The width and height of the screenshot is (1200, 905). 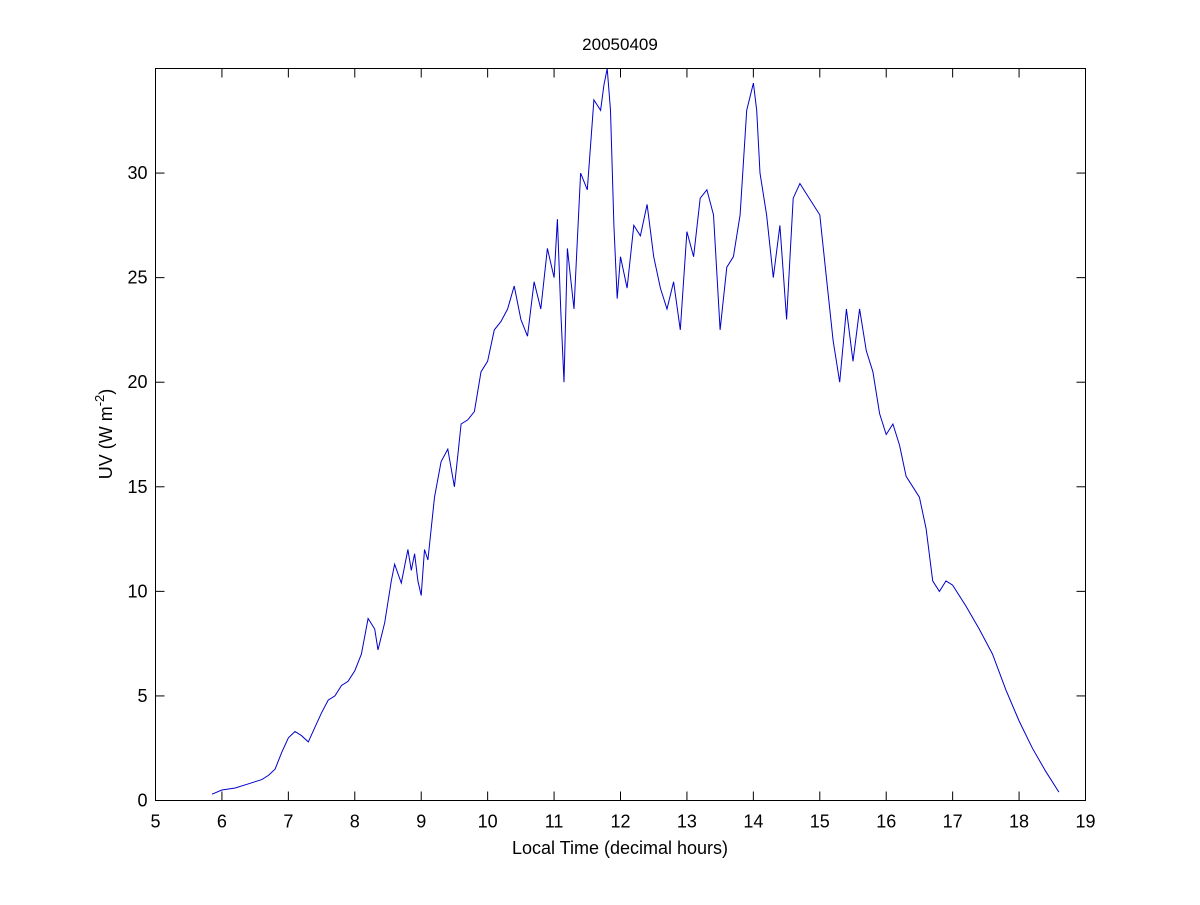 I want to click on x-tick-label: 5, so click(x=155, y=822).